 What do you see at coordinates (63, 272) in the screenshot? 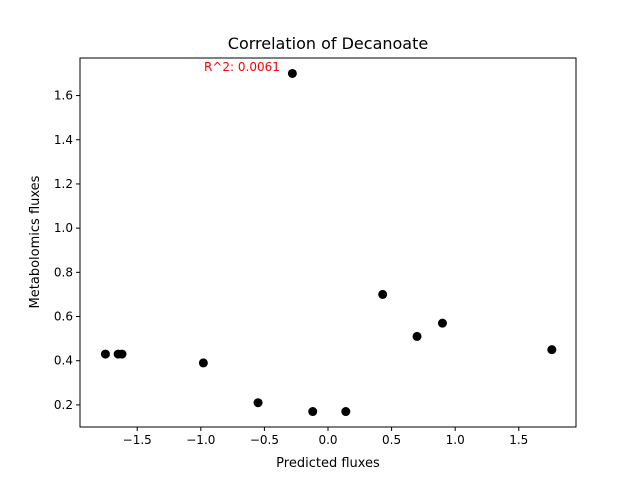
I see `y-tick-label: 0.8` at bounding box center [63, 272].